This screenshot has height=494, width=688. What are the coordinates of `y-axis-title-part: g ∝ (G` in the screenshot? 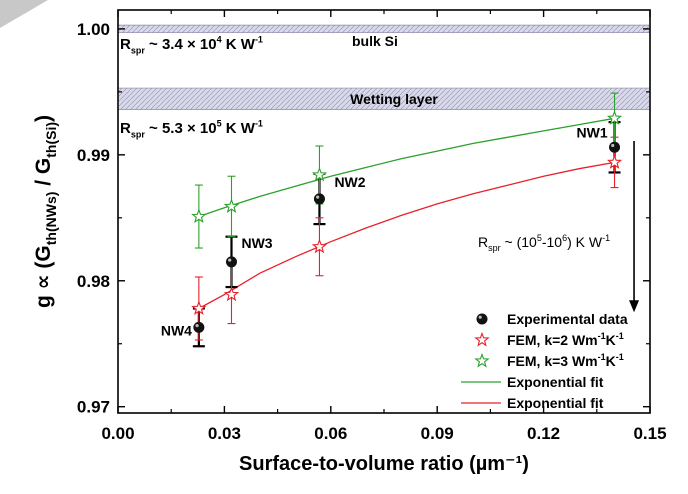 It's located at (43, 276).